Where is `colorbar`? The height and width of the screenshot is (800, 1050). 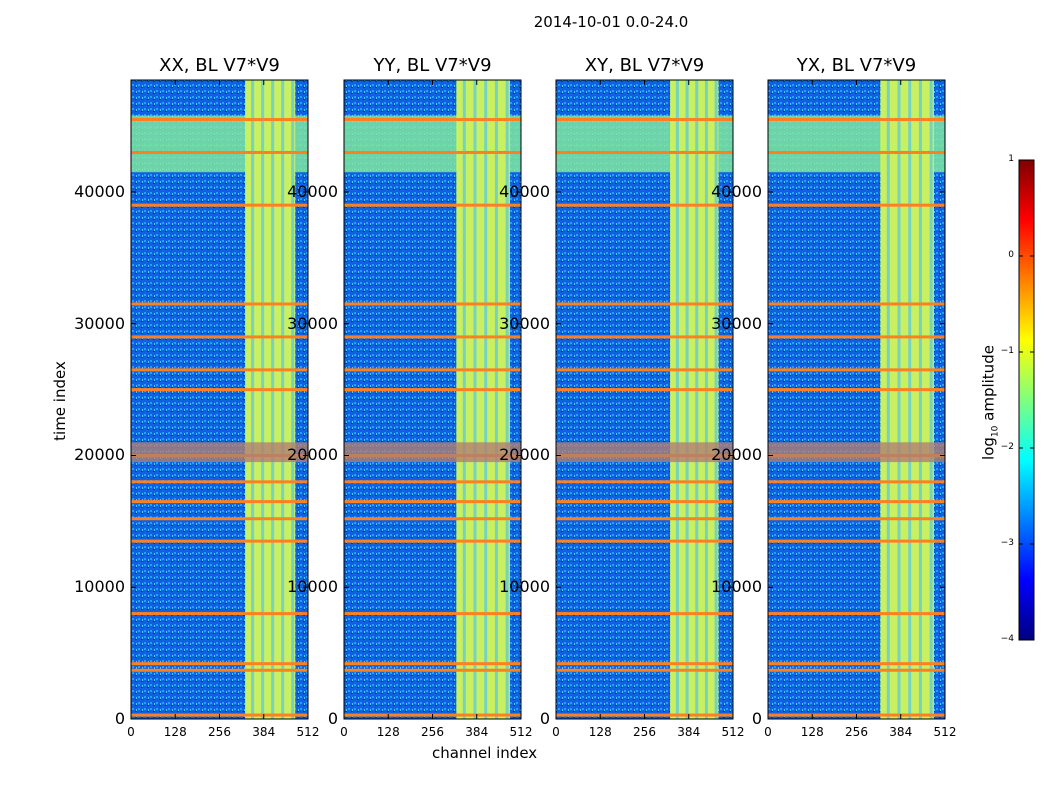
colorbar is located at coordinates (1026, 400).